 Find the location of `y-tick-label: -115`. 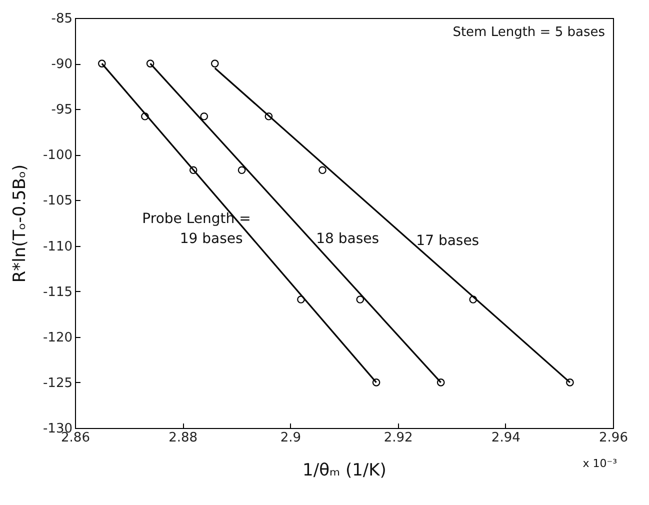

y-tick-label: -115 is located at coordinates (57, 292).